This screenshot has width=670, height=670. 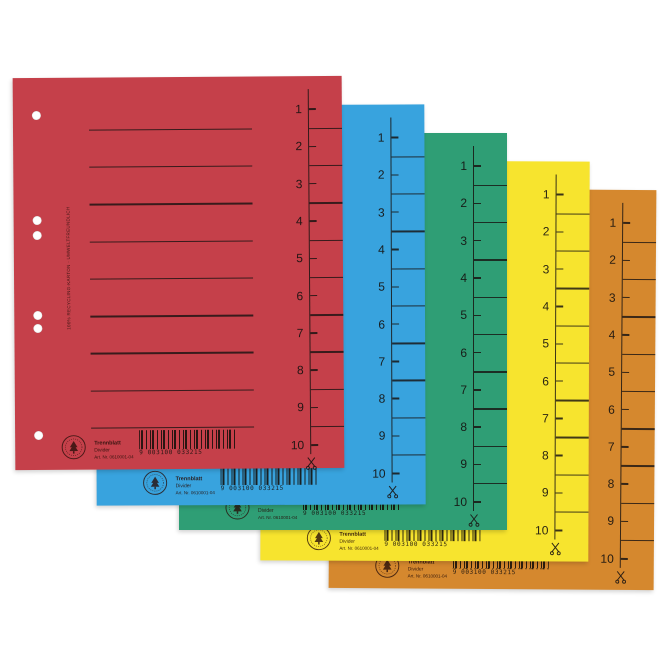 What do you see at coordinates (155, 482) in the screenshot?
I see `recycling-seal-icon` at bounding box center [155, 482].